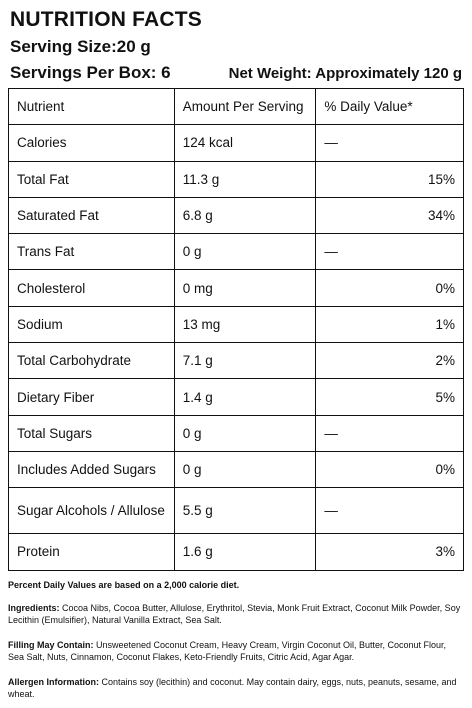 The height and width of the screenshot is (708, 472). What do you see at coordinates (51, 645) in the screenshot?
I see `filling-label: Filling May Contain:` at bounding box center [51, 645].